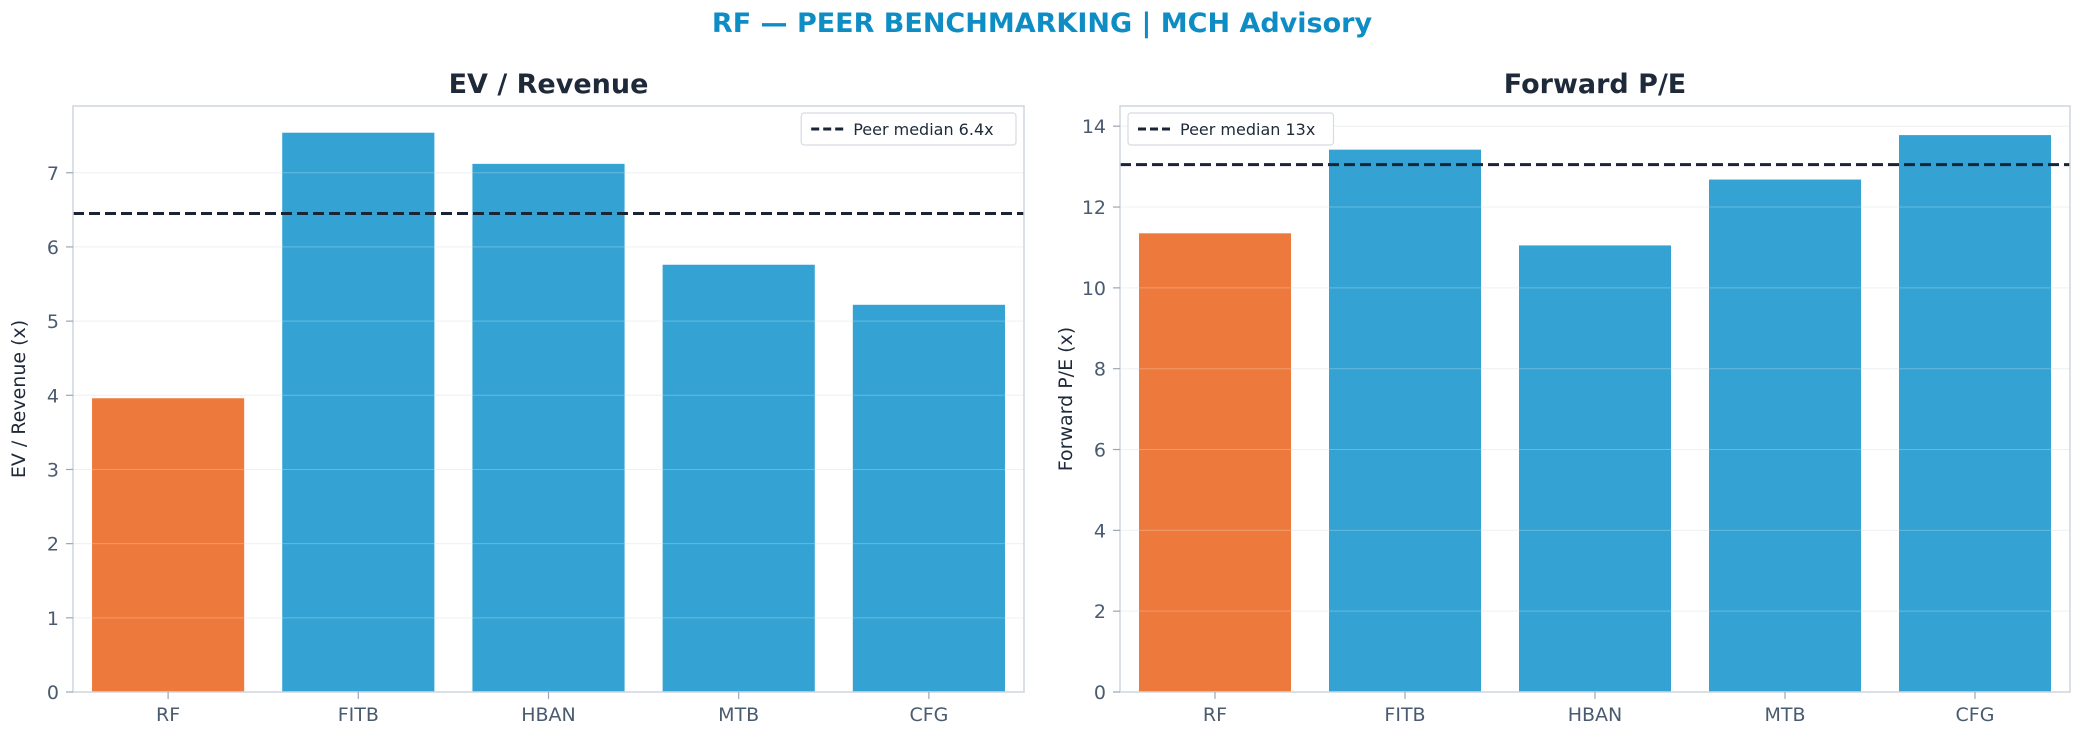  Describe the element at coordinates (53, 619) in the screenshot. I see `y-tick-label: 1` at that location.